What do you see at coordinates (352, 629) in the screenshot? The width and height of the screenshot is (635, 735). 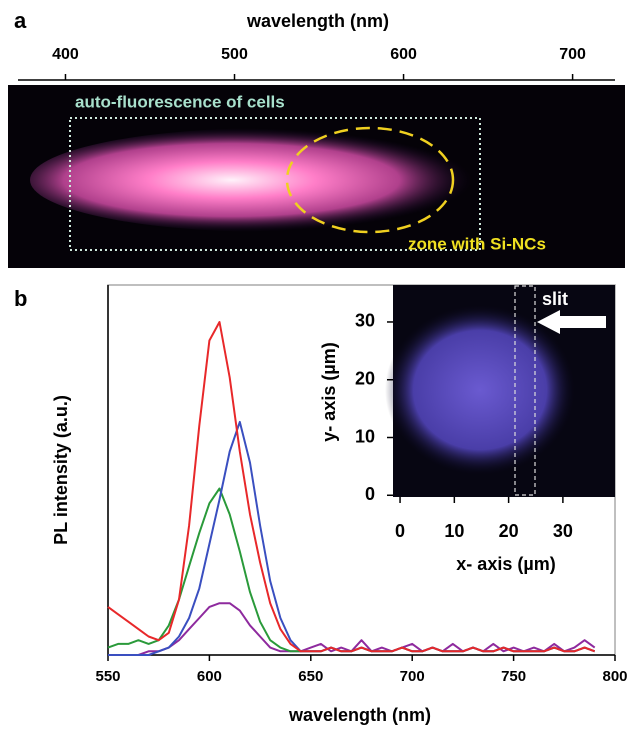 I see `series-line` at bounding box center [352, 629].